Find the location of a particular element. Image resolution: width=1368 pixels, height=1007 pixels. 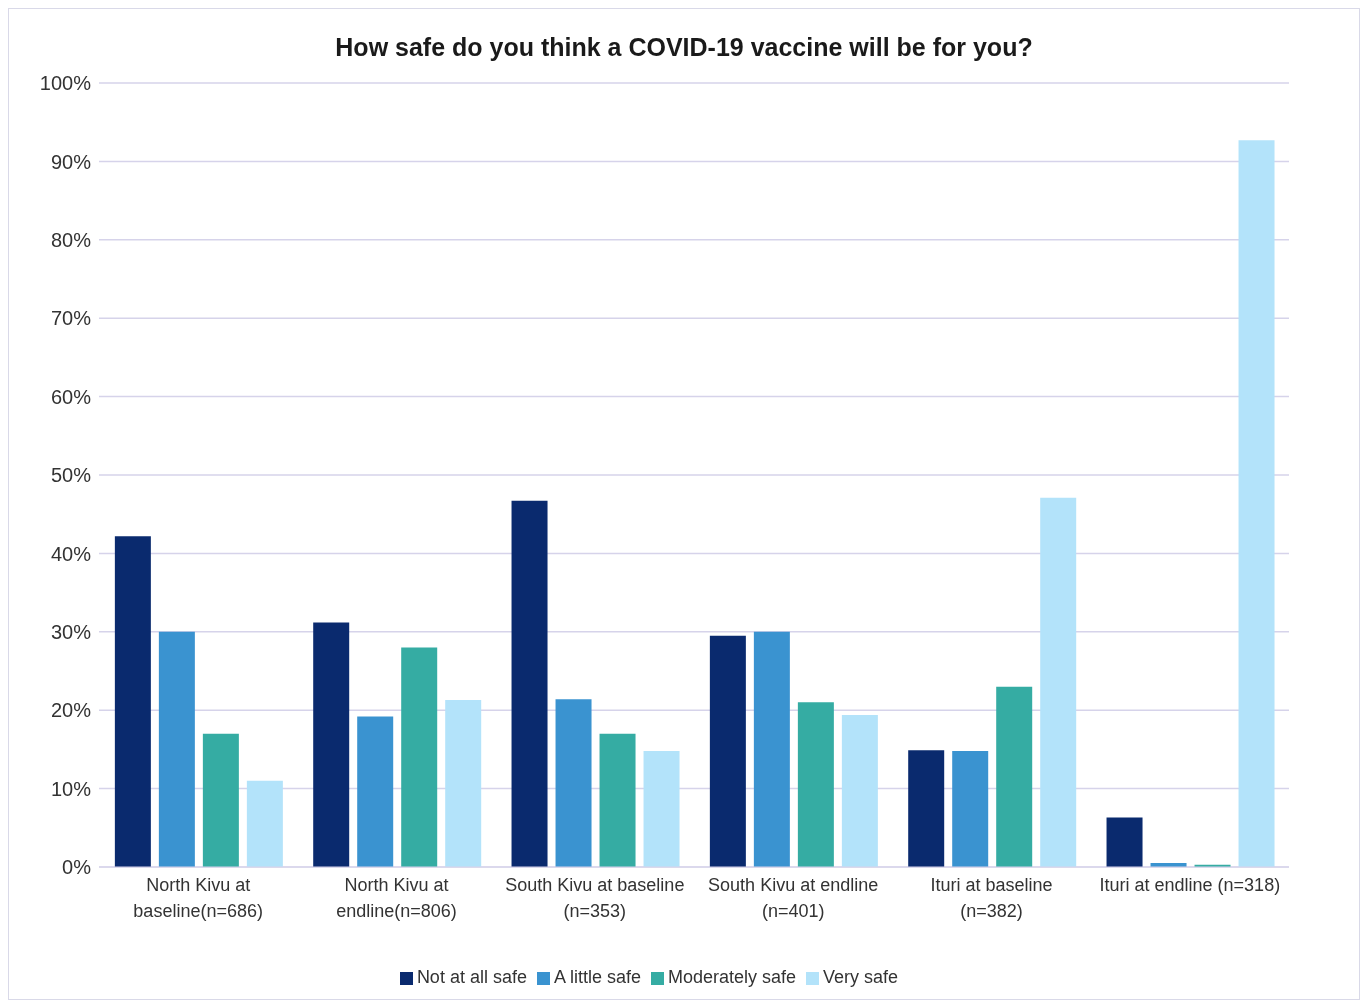

y-tick-label: 80% is located at coordinates (71, 239).